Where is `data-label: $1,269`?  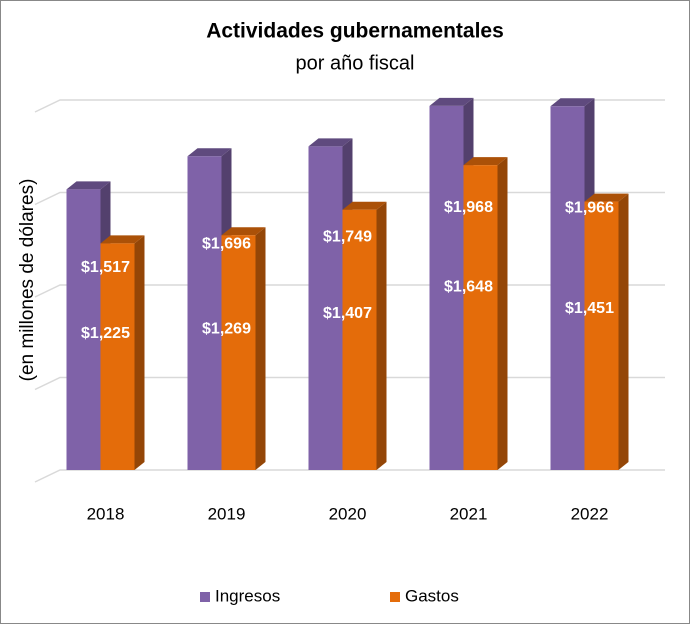
data-label: $1,269 is located at coordinates (226, 328).